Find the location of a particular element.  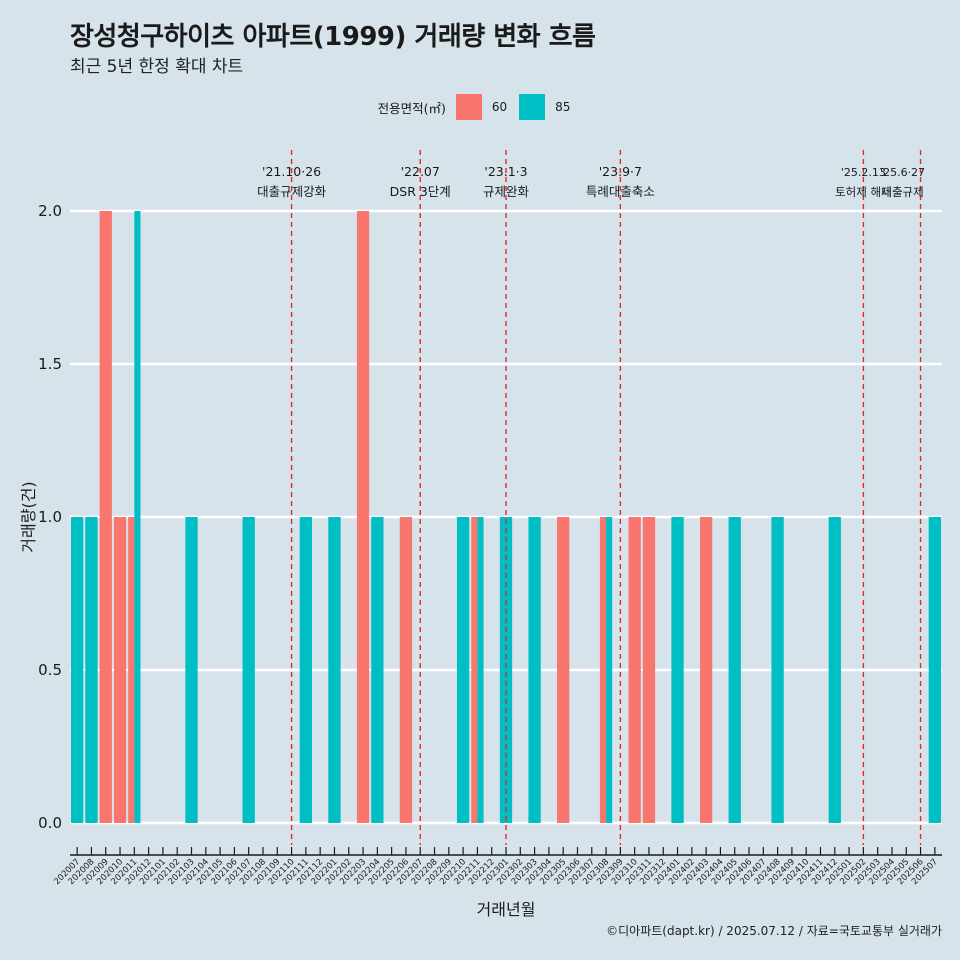

chart-subtitle: 최근 5년 한정 확대 차트 is located at coordinates (157, 67).